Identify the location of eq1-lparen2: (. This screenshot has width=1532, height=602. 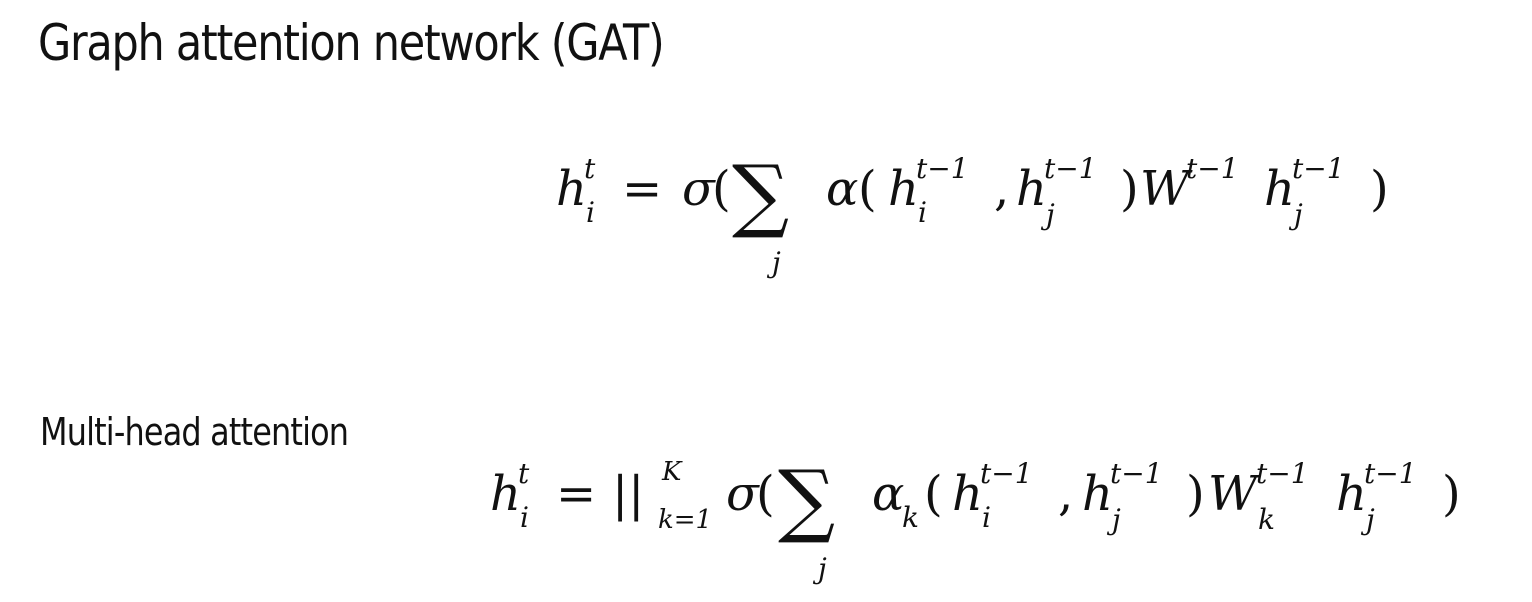
(867, 189).